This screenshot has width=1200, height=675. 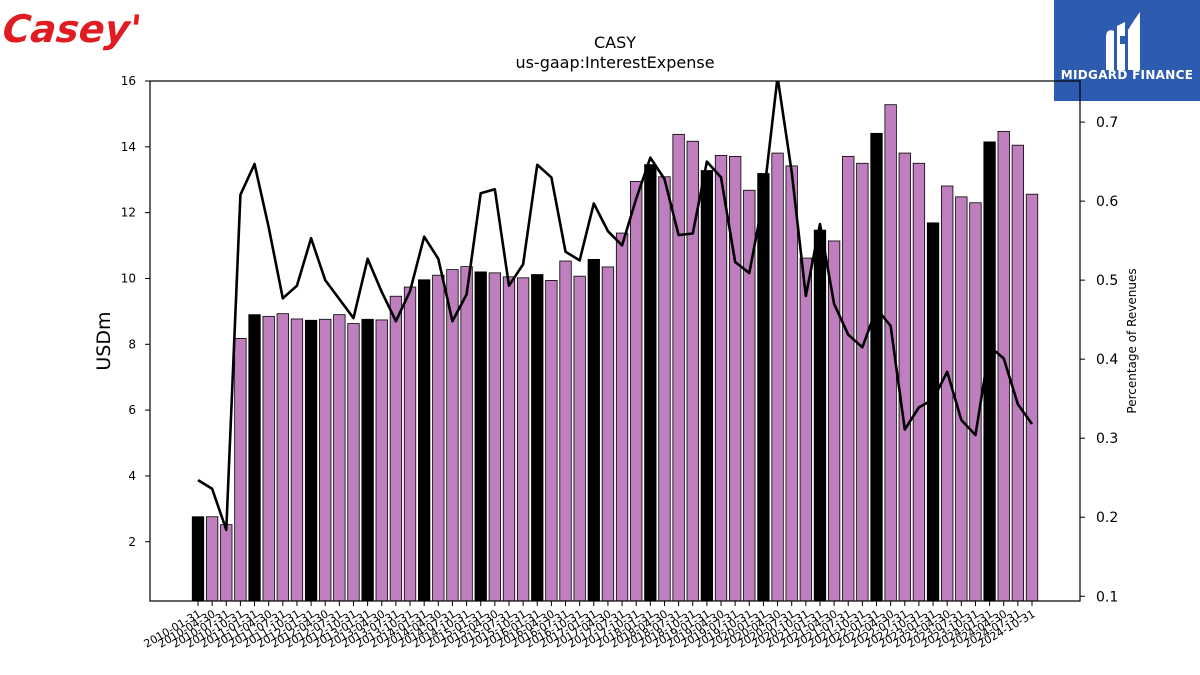 I want to click on y2-axis-label: Percentage of Revenues, so click(x=1132, y=340).